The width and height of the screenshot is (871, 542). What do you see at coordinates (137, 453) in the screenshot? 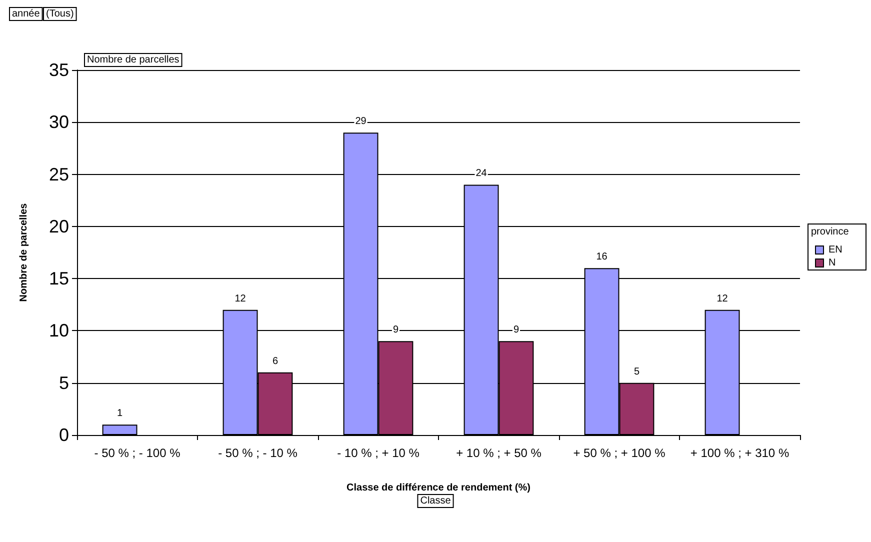
I see `x-tick-label: - 50 % ; - 100 %` at bounding box center [137, 453].